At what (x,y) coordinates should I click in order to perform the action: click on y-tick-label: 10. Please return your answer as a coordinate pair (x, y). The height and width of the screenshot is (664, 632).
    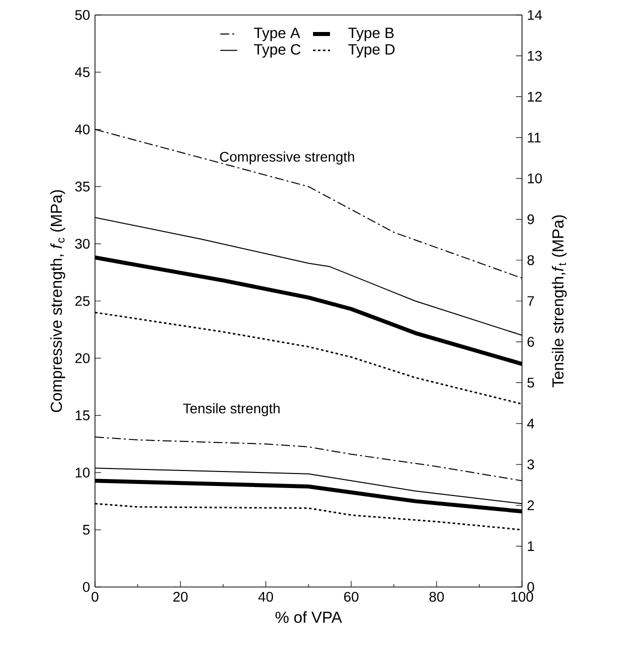
    Looking at the image, I should click on (83, 473).